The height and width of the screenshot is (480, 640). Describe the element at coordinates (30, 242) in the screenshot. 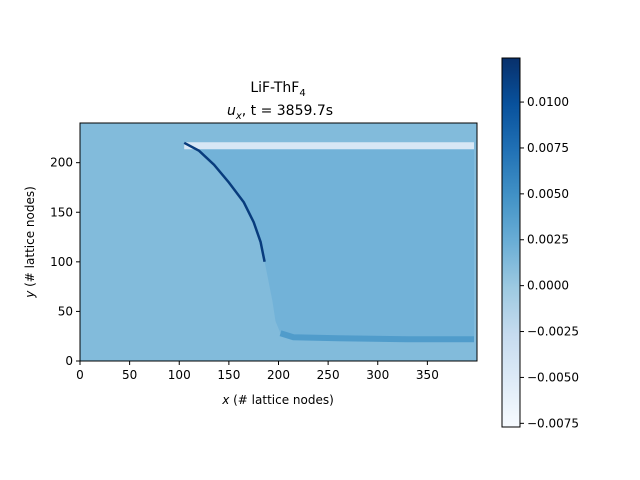

I see `y-axis-label: y (# lattice nodes)` at that location.